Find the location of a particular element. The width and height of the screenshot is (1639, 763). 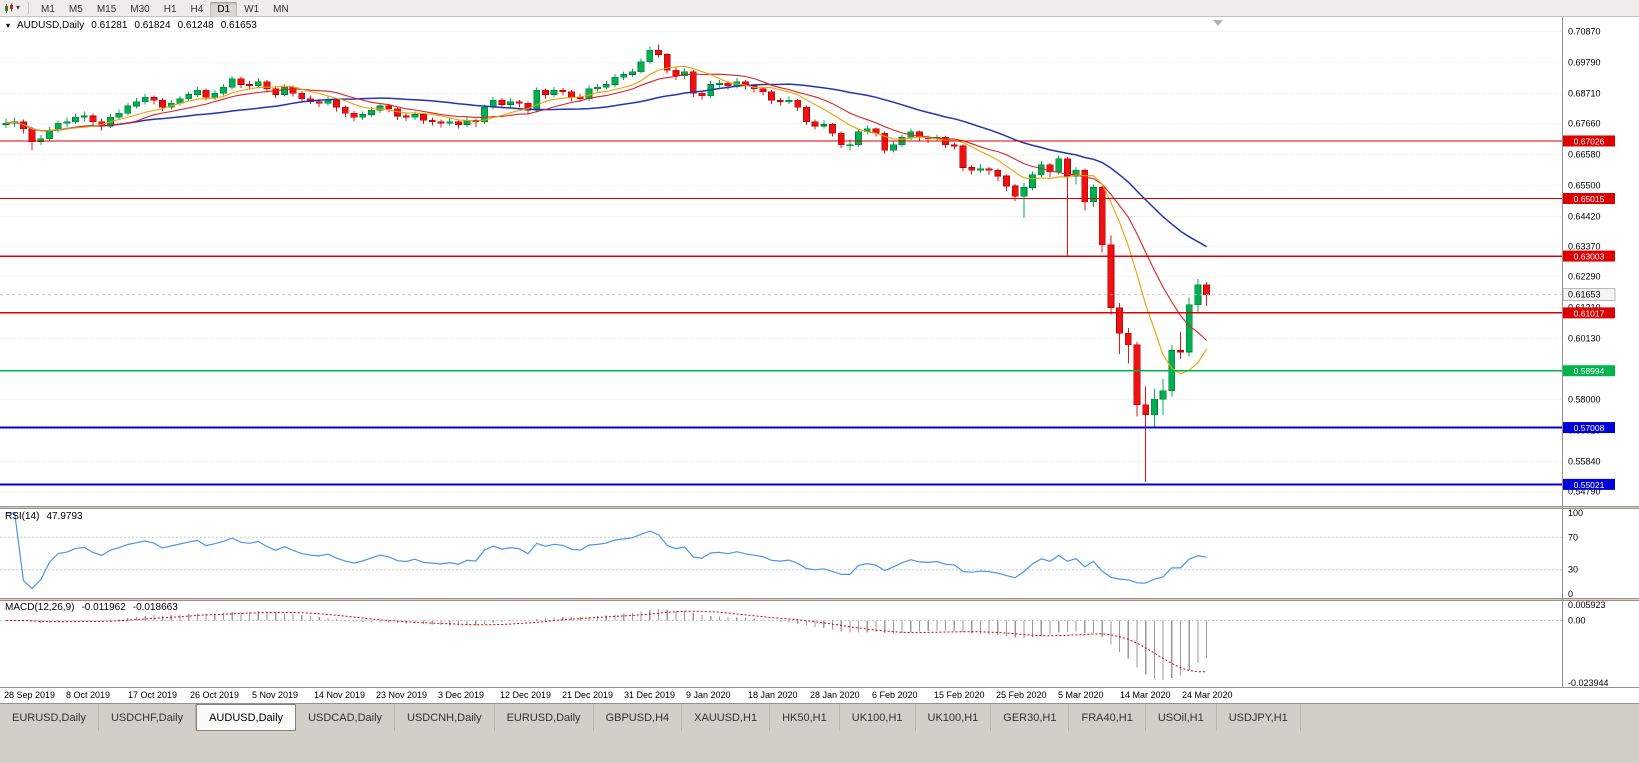

price-axis is located at coordinates (1600, 351).